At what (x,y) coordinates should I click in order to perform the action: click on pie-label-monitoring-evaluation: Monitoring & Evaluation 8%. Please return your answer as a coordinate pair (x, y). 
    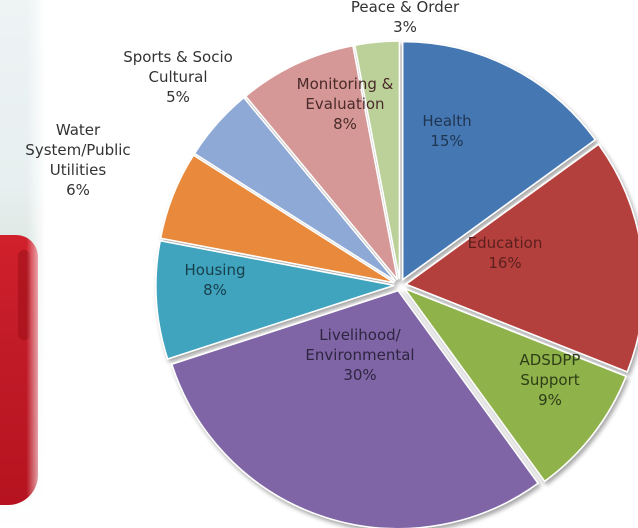
    Looking at the image, I should click on (345, 104).